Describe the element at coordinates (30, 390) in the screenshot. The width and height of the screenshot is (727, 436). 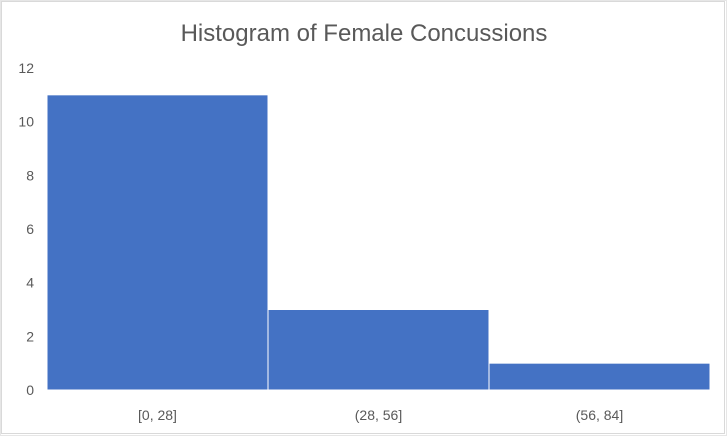
I see `y-tick-label: 0` at that location.